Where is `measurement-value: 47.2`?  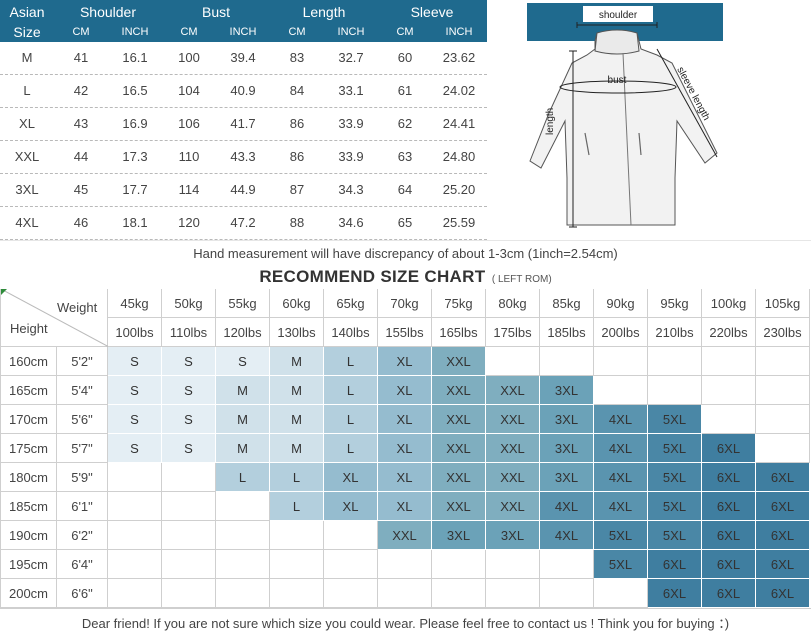
measurement-value: 47.2 is located at coordinates (243, 222).